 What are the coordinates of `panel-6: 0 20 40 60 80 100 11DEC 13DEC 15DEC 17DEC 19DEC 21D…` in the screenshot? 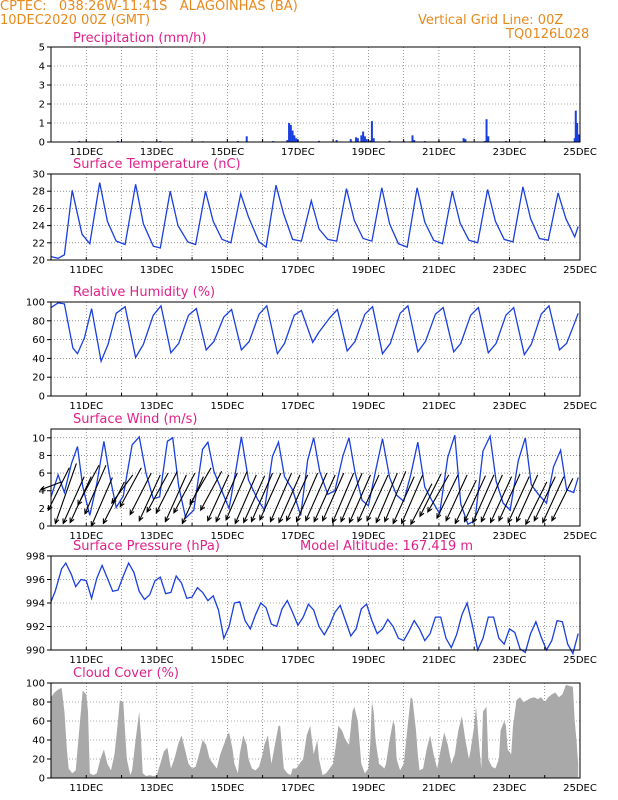 It's located at (311, 730).